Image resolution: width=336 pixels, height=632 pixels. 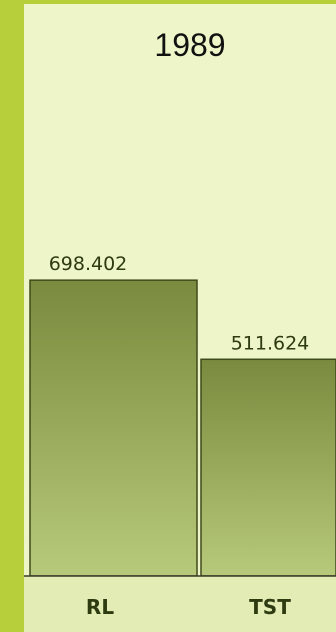 I want to click on x-tick-labels-group: RL TST, so click(x=188, y=607).